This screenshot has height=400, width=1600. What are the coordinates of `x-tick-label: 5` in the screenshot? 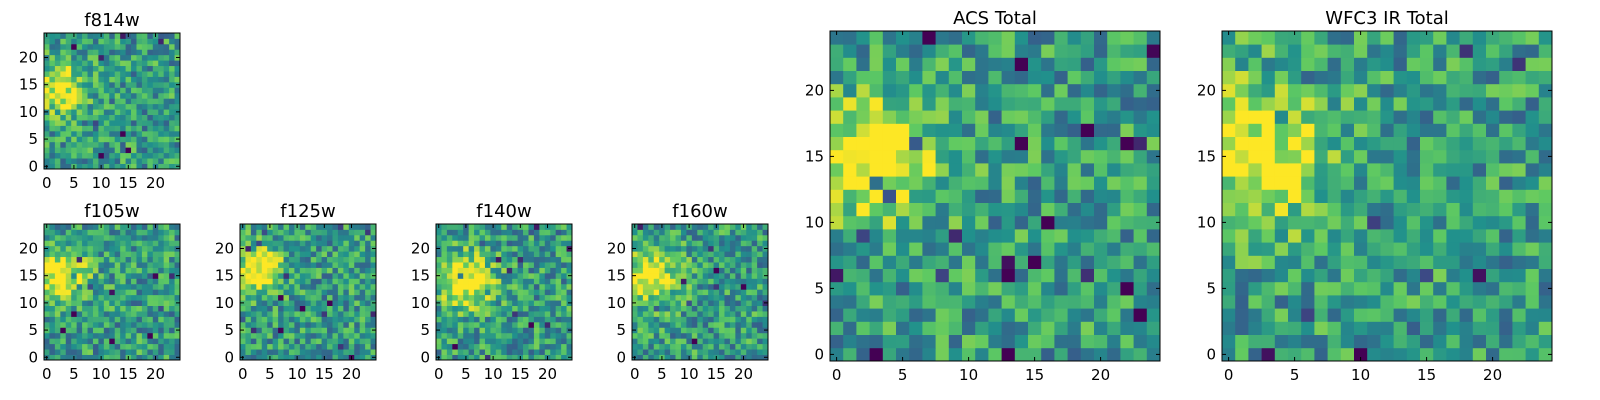 It's located at (903, 375).